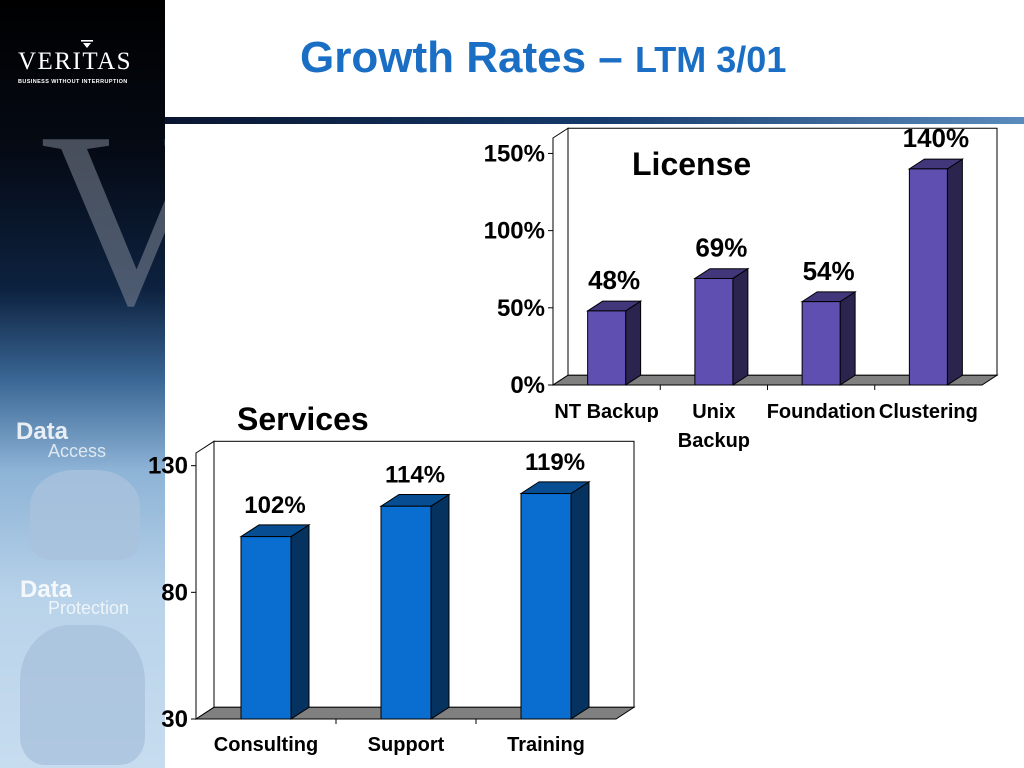  What do you see at coordinates (936, 138) in the screenshot?
I see `license-data-label: 140%` at bounding box center [936, 138].